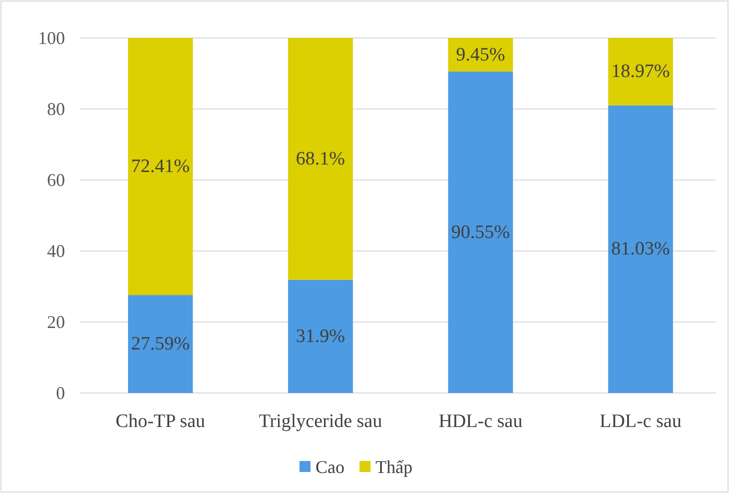  Describe the element at coordinates (320, 421) in the screenshot. I see `x-tick-label: Triglyceride sau` at that location.